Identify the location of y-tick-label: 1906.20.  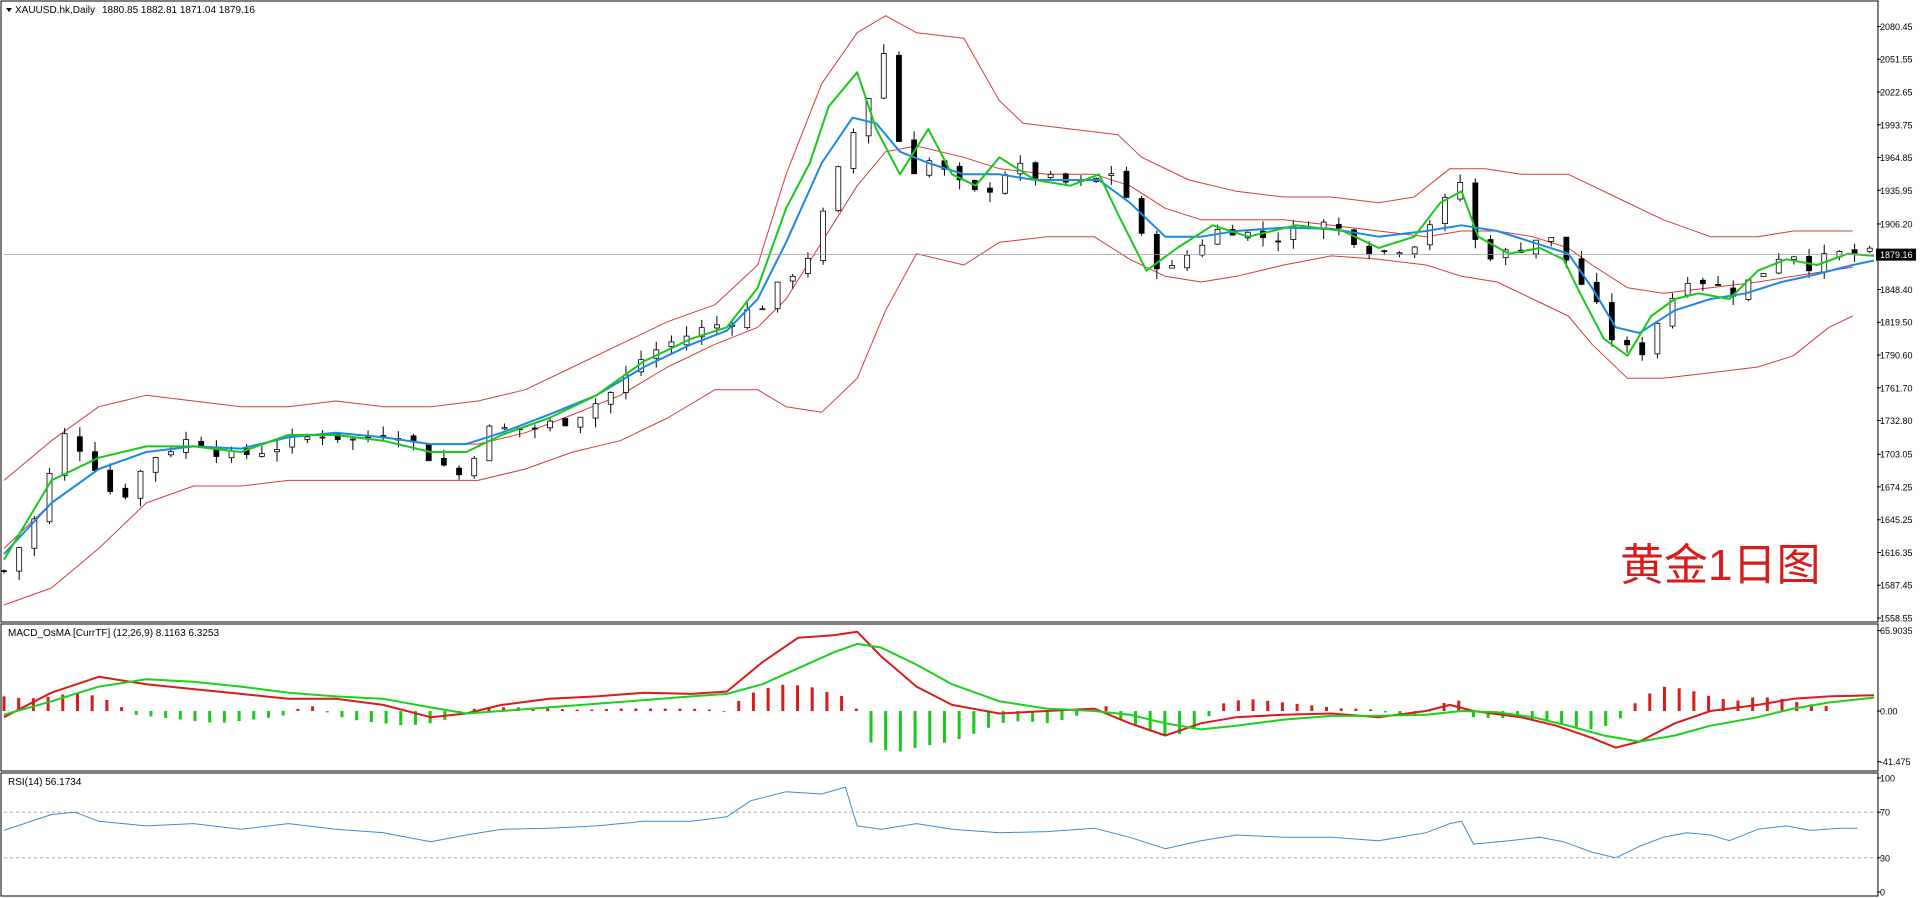
(1896, 224).